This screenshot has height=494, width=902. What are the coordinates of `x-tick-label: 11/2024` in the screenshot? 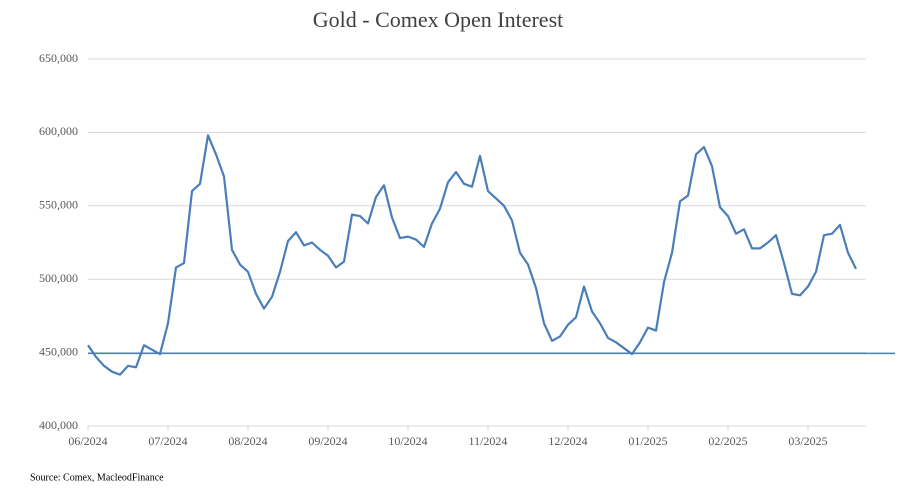 It's located at (488, 441).